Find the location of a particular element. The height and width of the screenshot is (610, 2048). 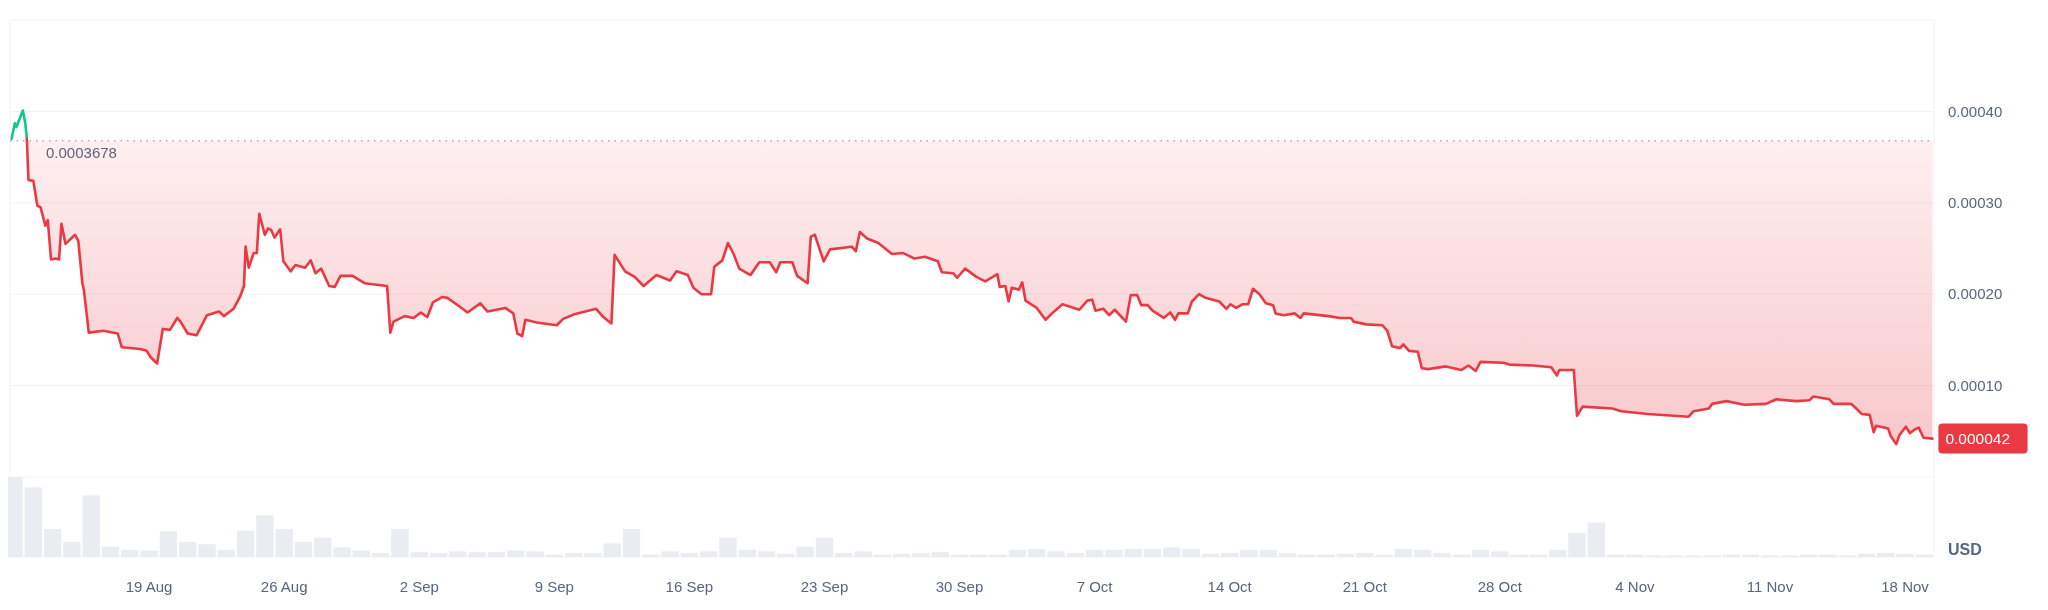

x-tick-label: 26 Aug is located at coordinates (284, 586).